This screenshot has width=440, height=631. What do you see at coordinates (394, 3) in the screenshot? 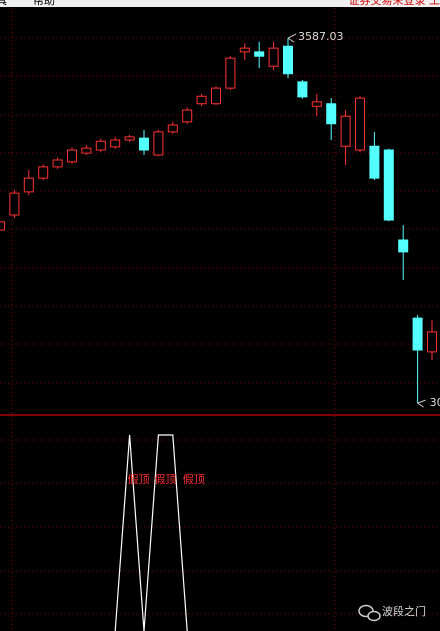
I see `status: 证券交易未登录 工` at bounding box center [394, 3].